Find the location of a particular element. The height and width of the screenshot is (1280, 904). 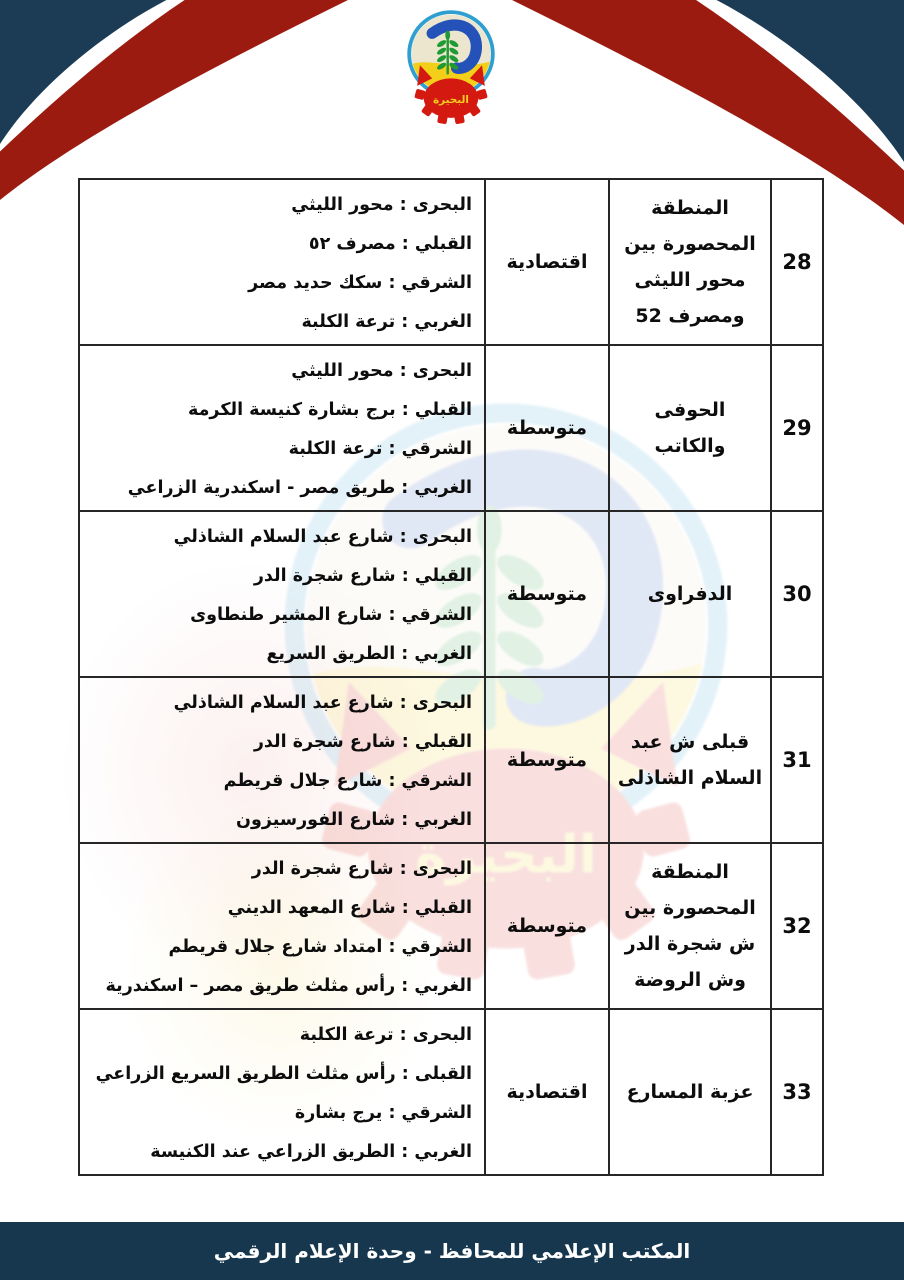

area-name: الحوفى والكاتب is located at coordinates (690, 428).